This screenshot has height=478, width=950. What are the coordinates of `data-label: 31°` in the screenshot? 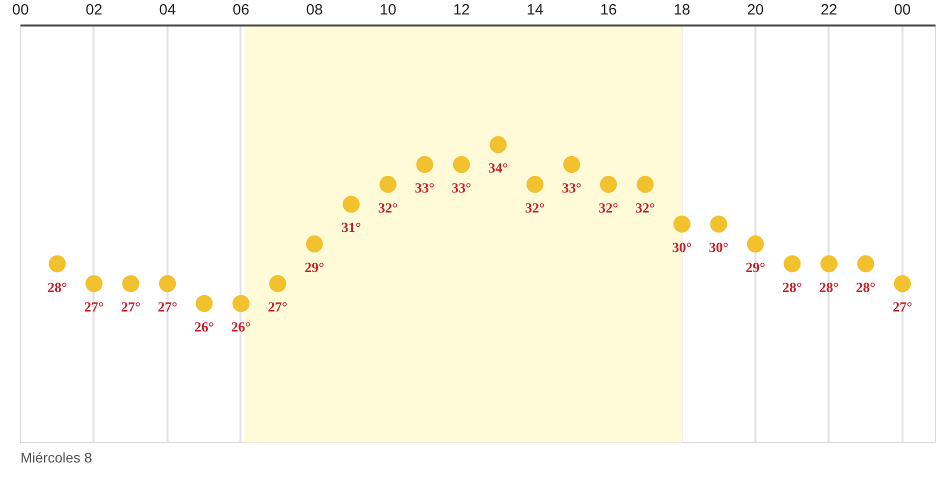 It's located at (351, 228).